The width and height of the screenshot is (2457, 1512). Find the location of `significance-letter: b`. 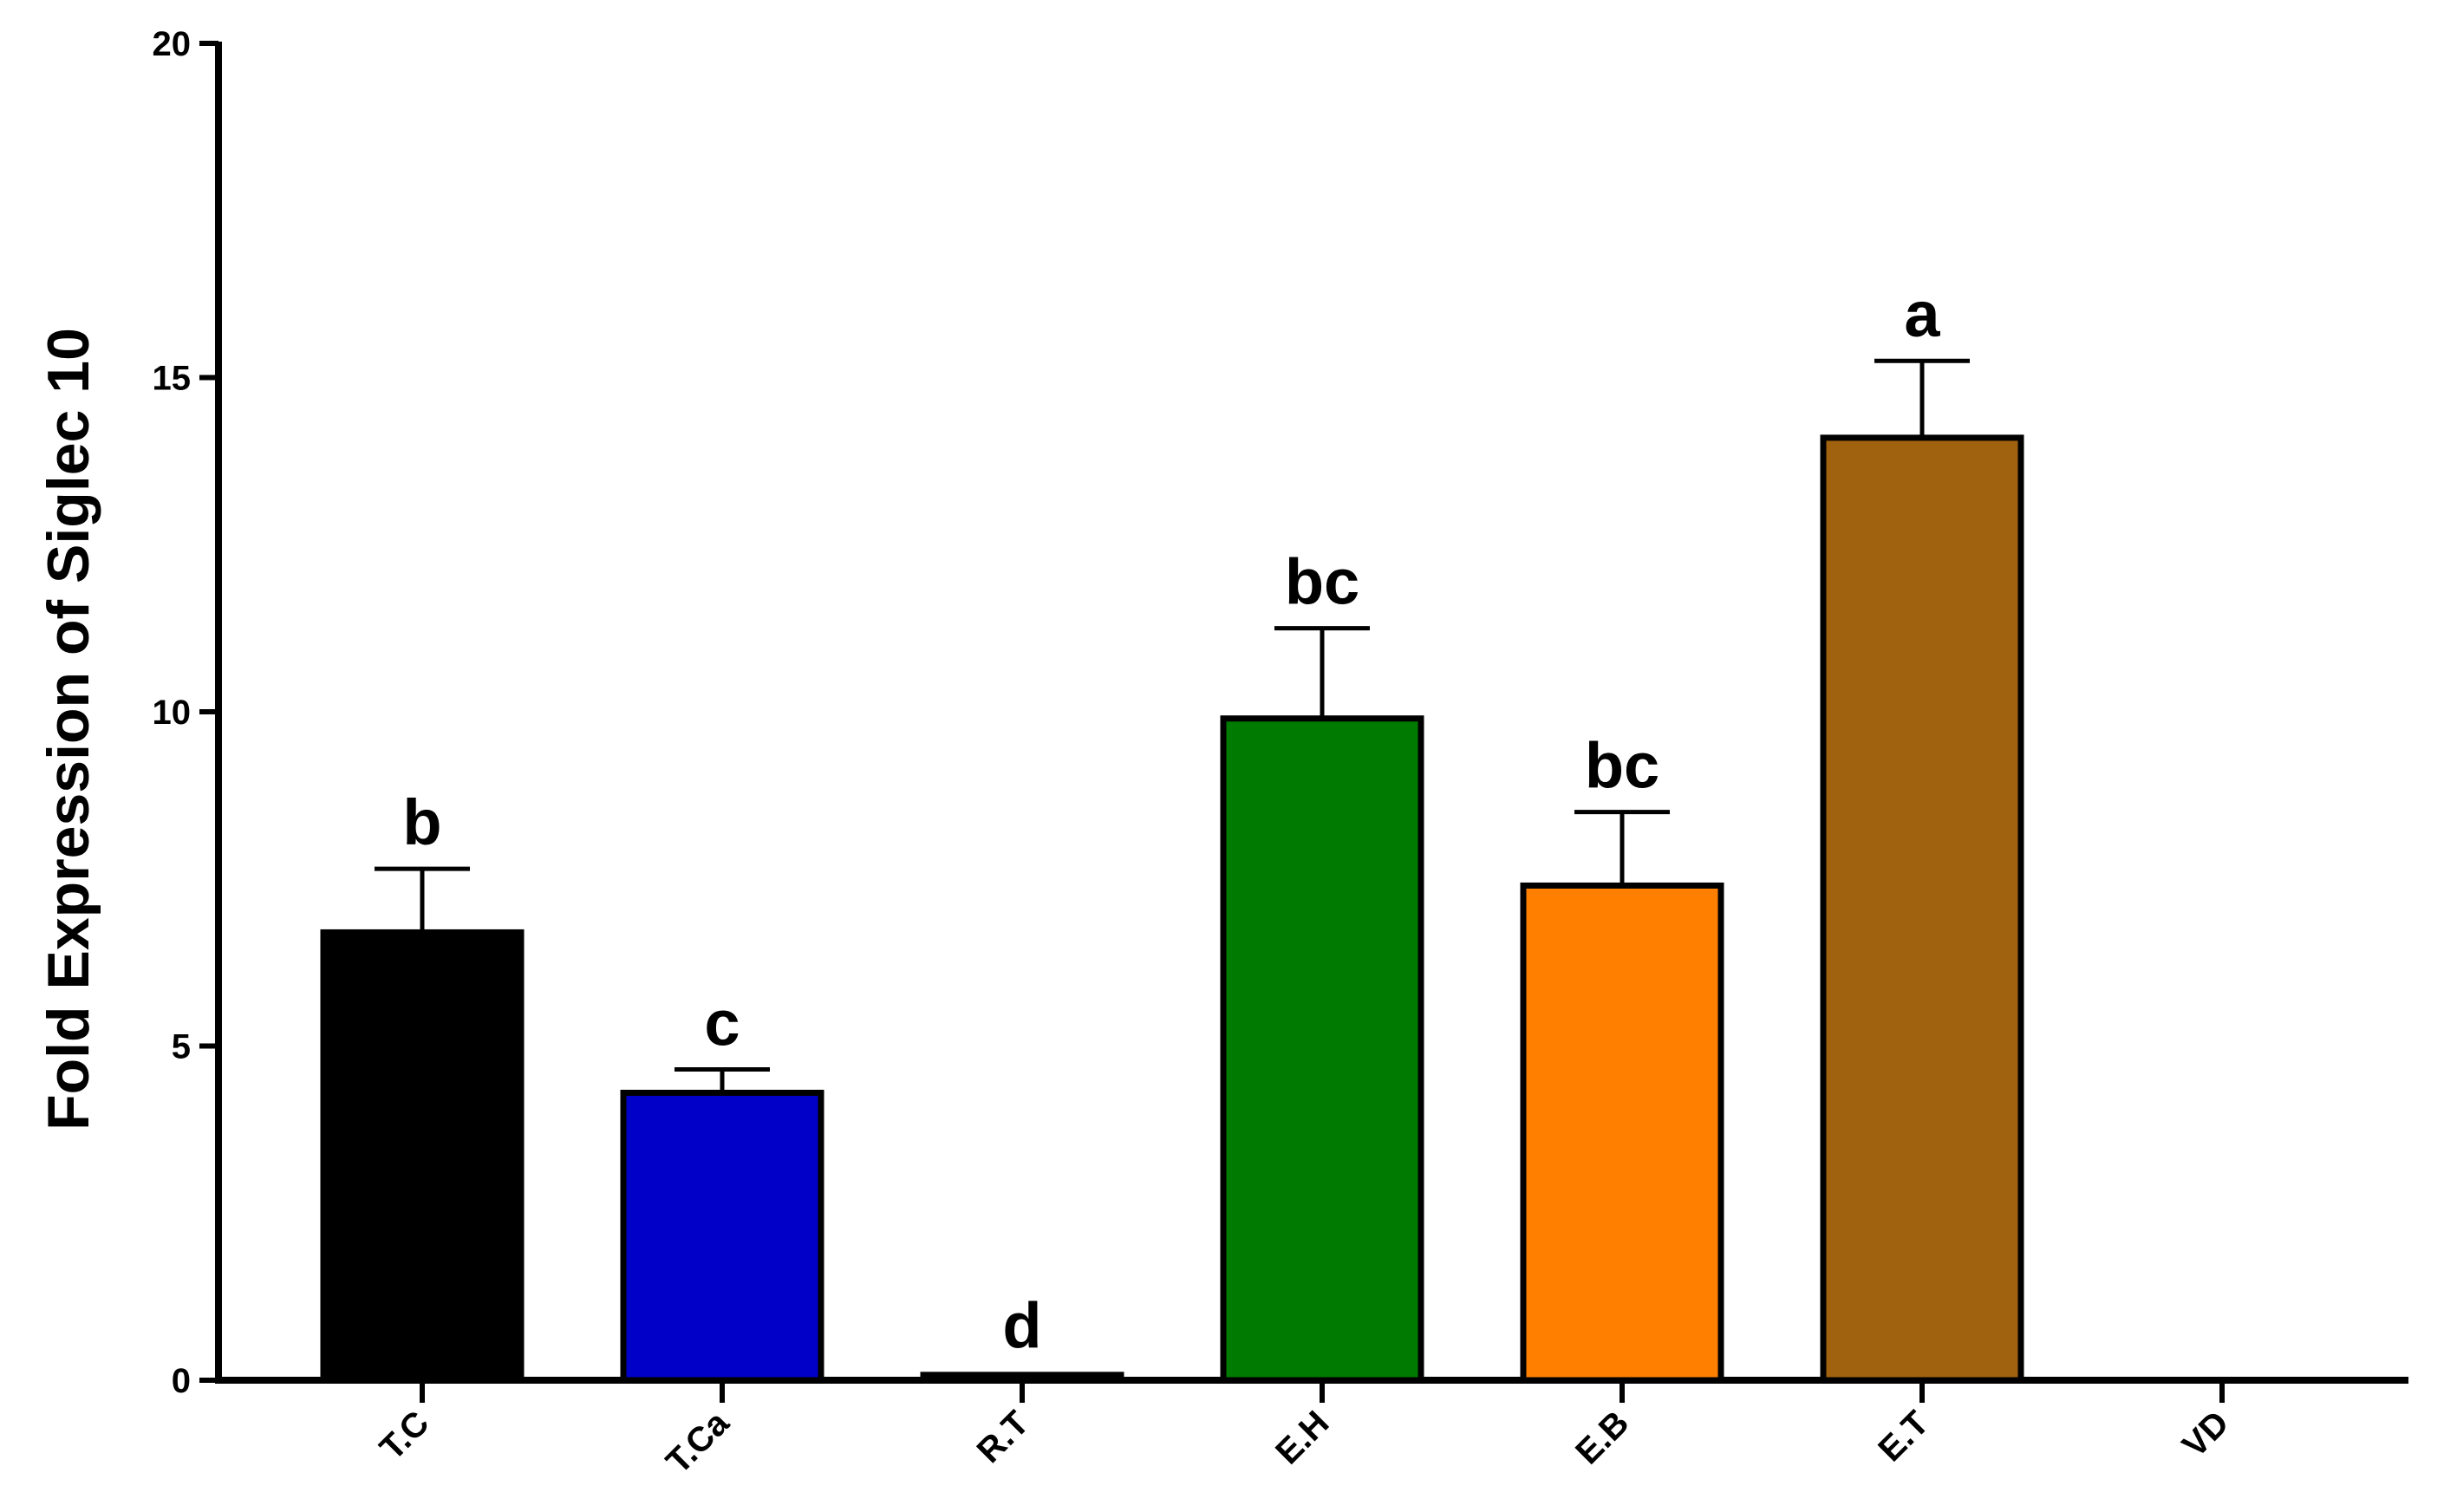

significance-letter: b is located at coordinates (421, 822).